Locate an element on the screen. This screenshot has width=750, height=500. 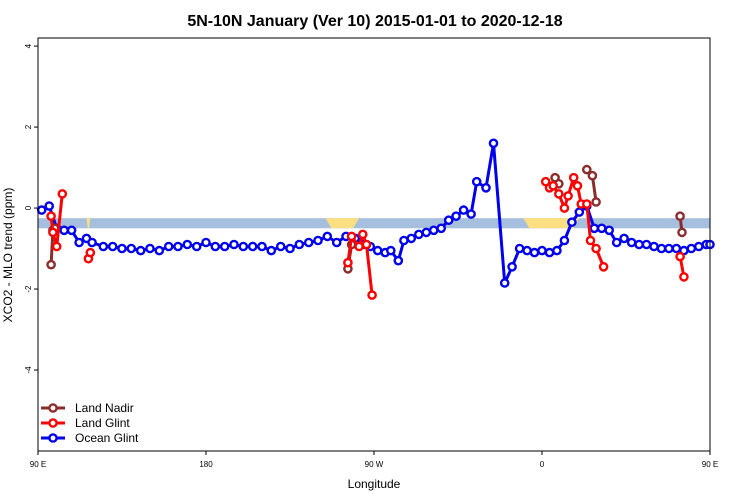
y-tick-label: -4 is located at coordinates (28, 370).